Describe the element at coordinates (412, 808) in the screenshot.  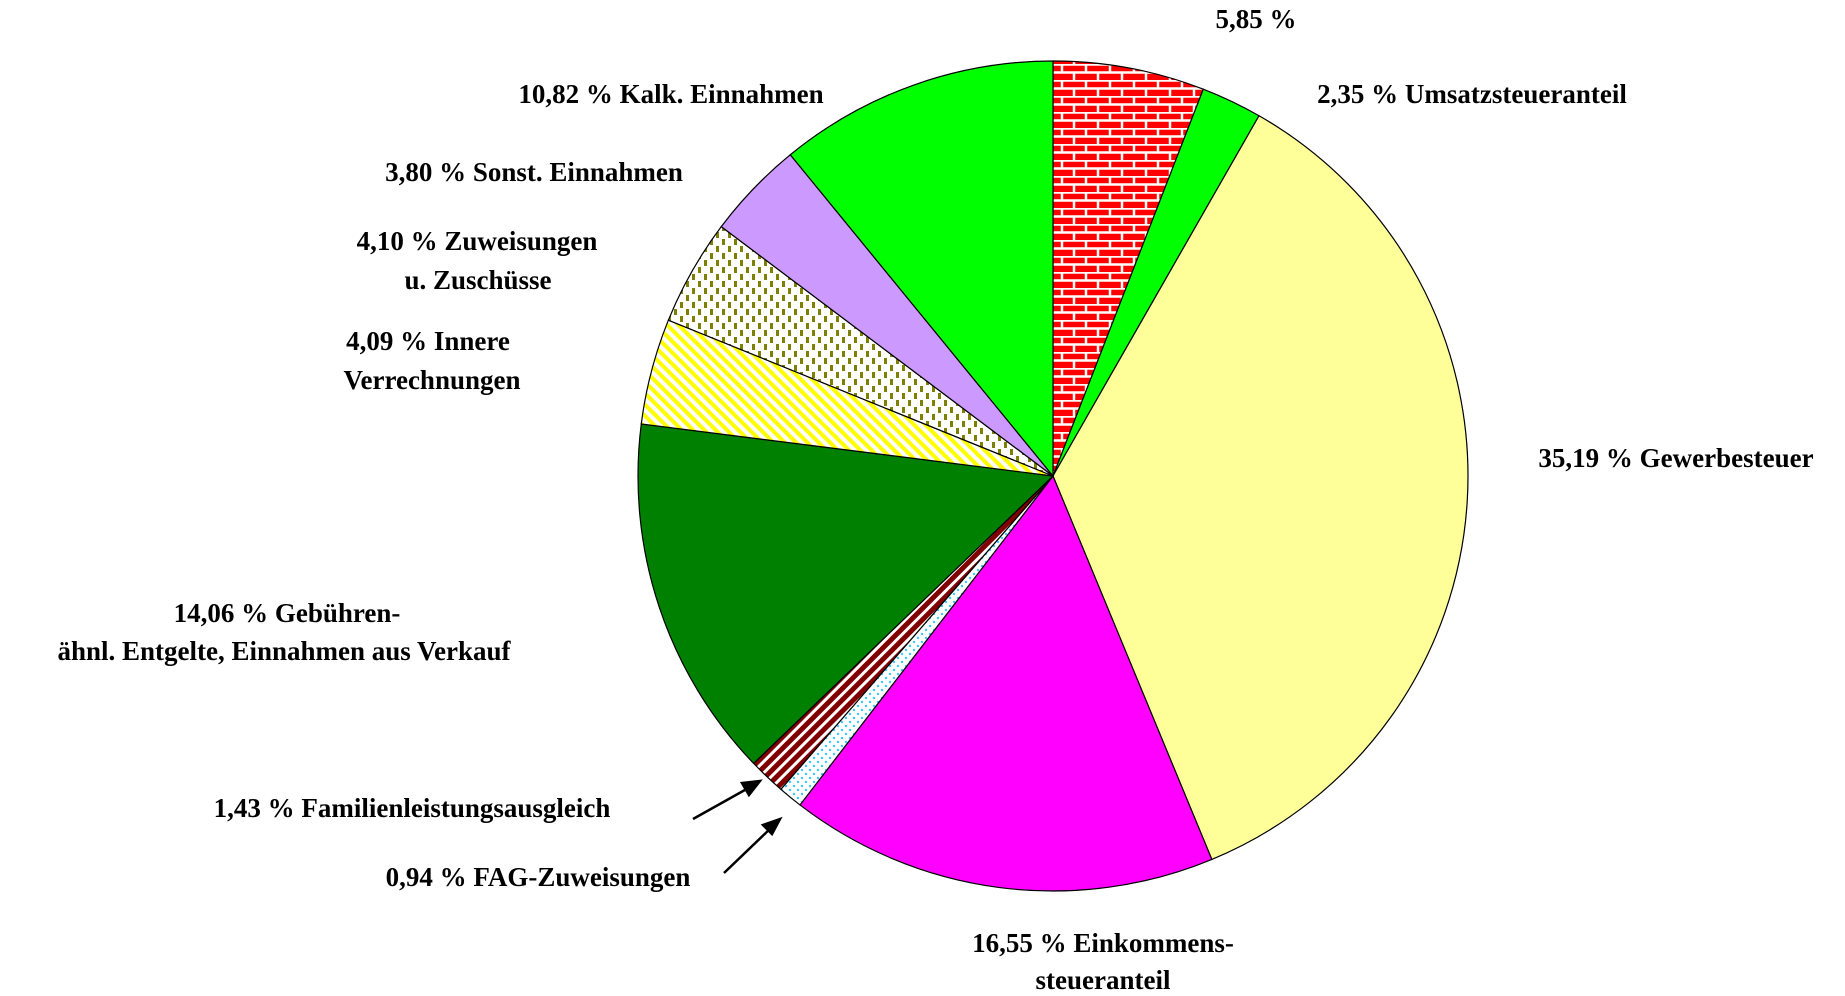
I see `slice-label: 1,43 % Familienleistungsausgleich` at that location.